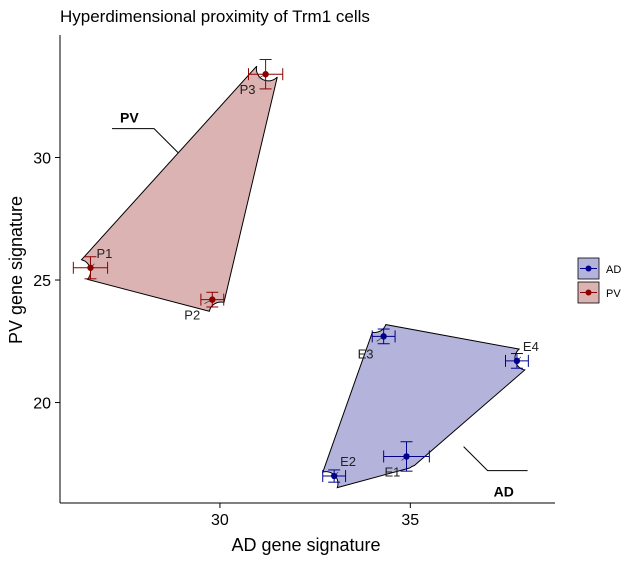 The image size is (639, 561). Describe the element at coordinates (248, 89) in the screenshot. I see `point-label-P3: P3` at that location.